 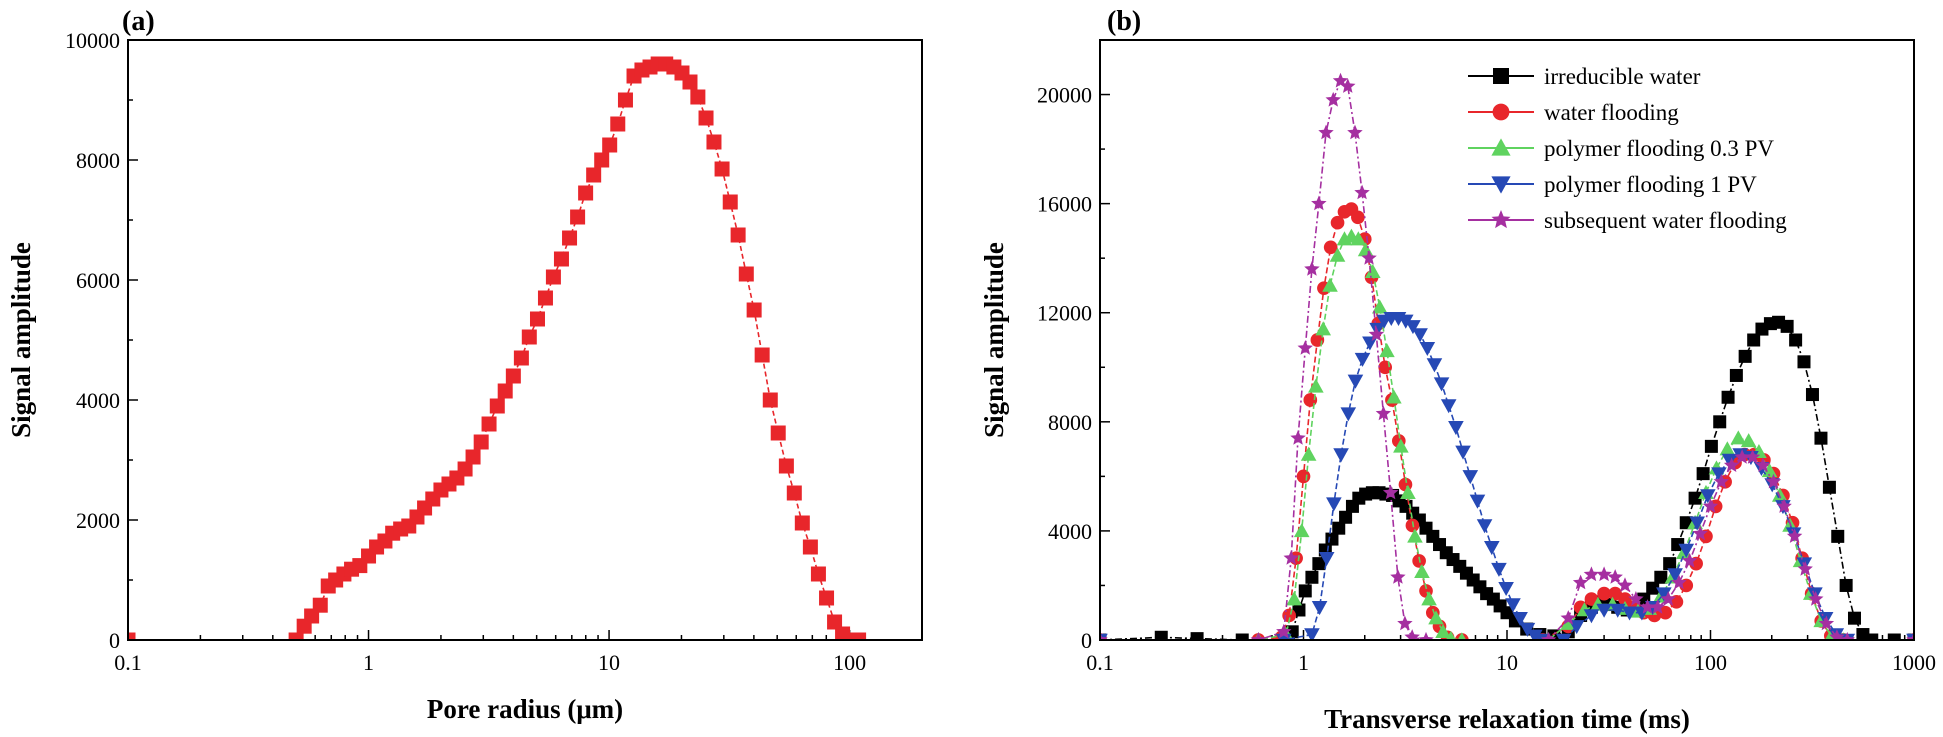 I want to click on y-tick-label: 12000, so click(x=1064, y=313).